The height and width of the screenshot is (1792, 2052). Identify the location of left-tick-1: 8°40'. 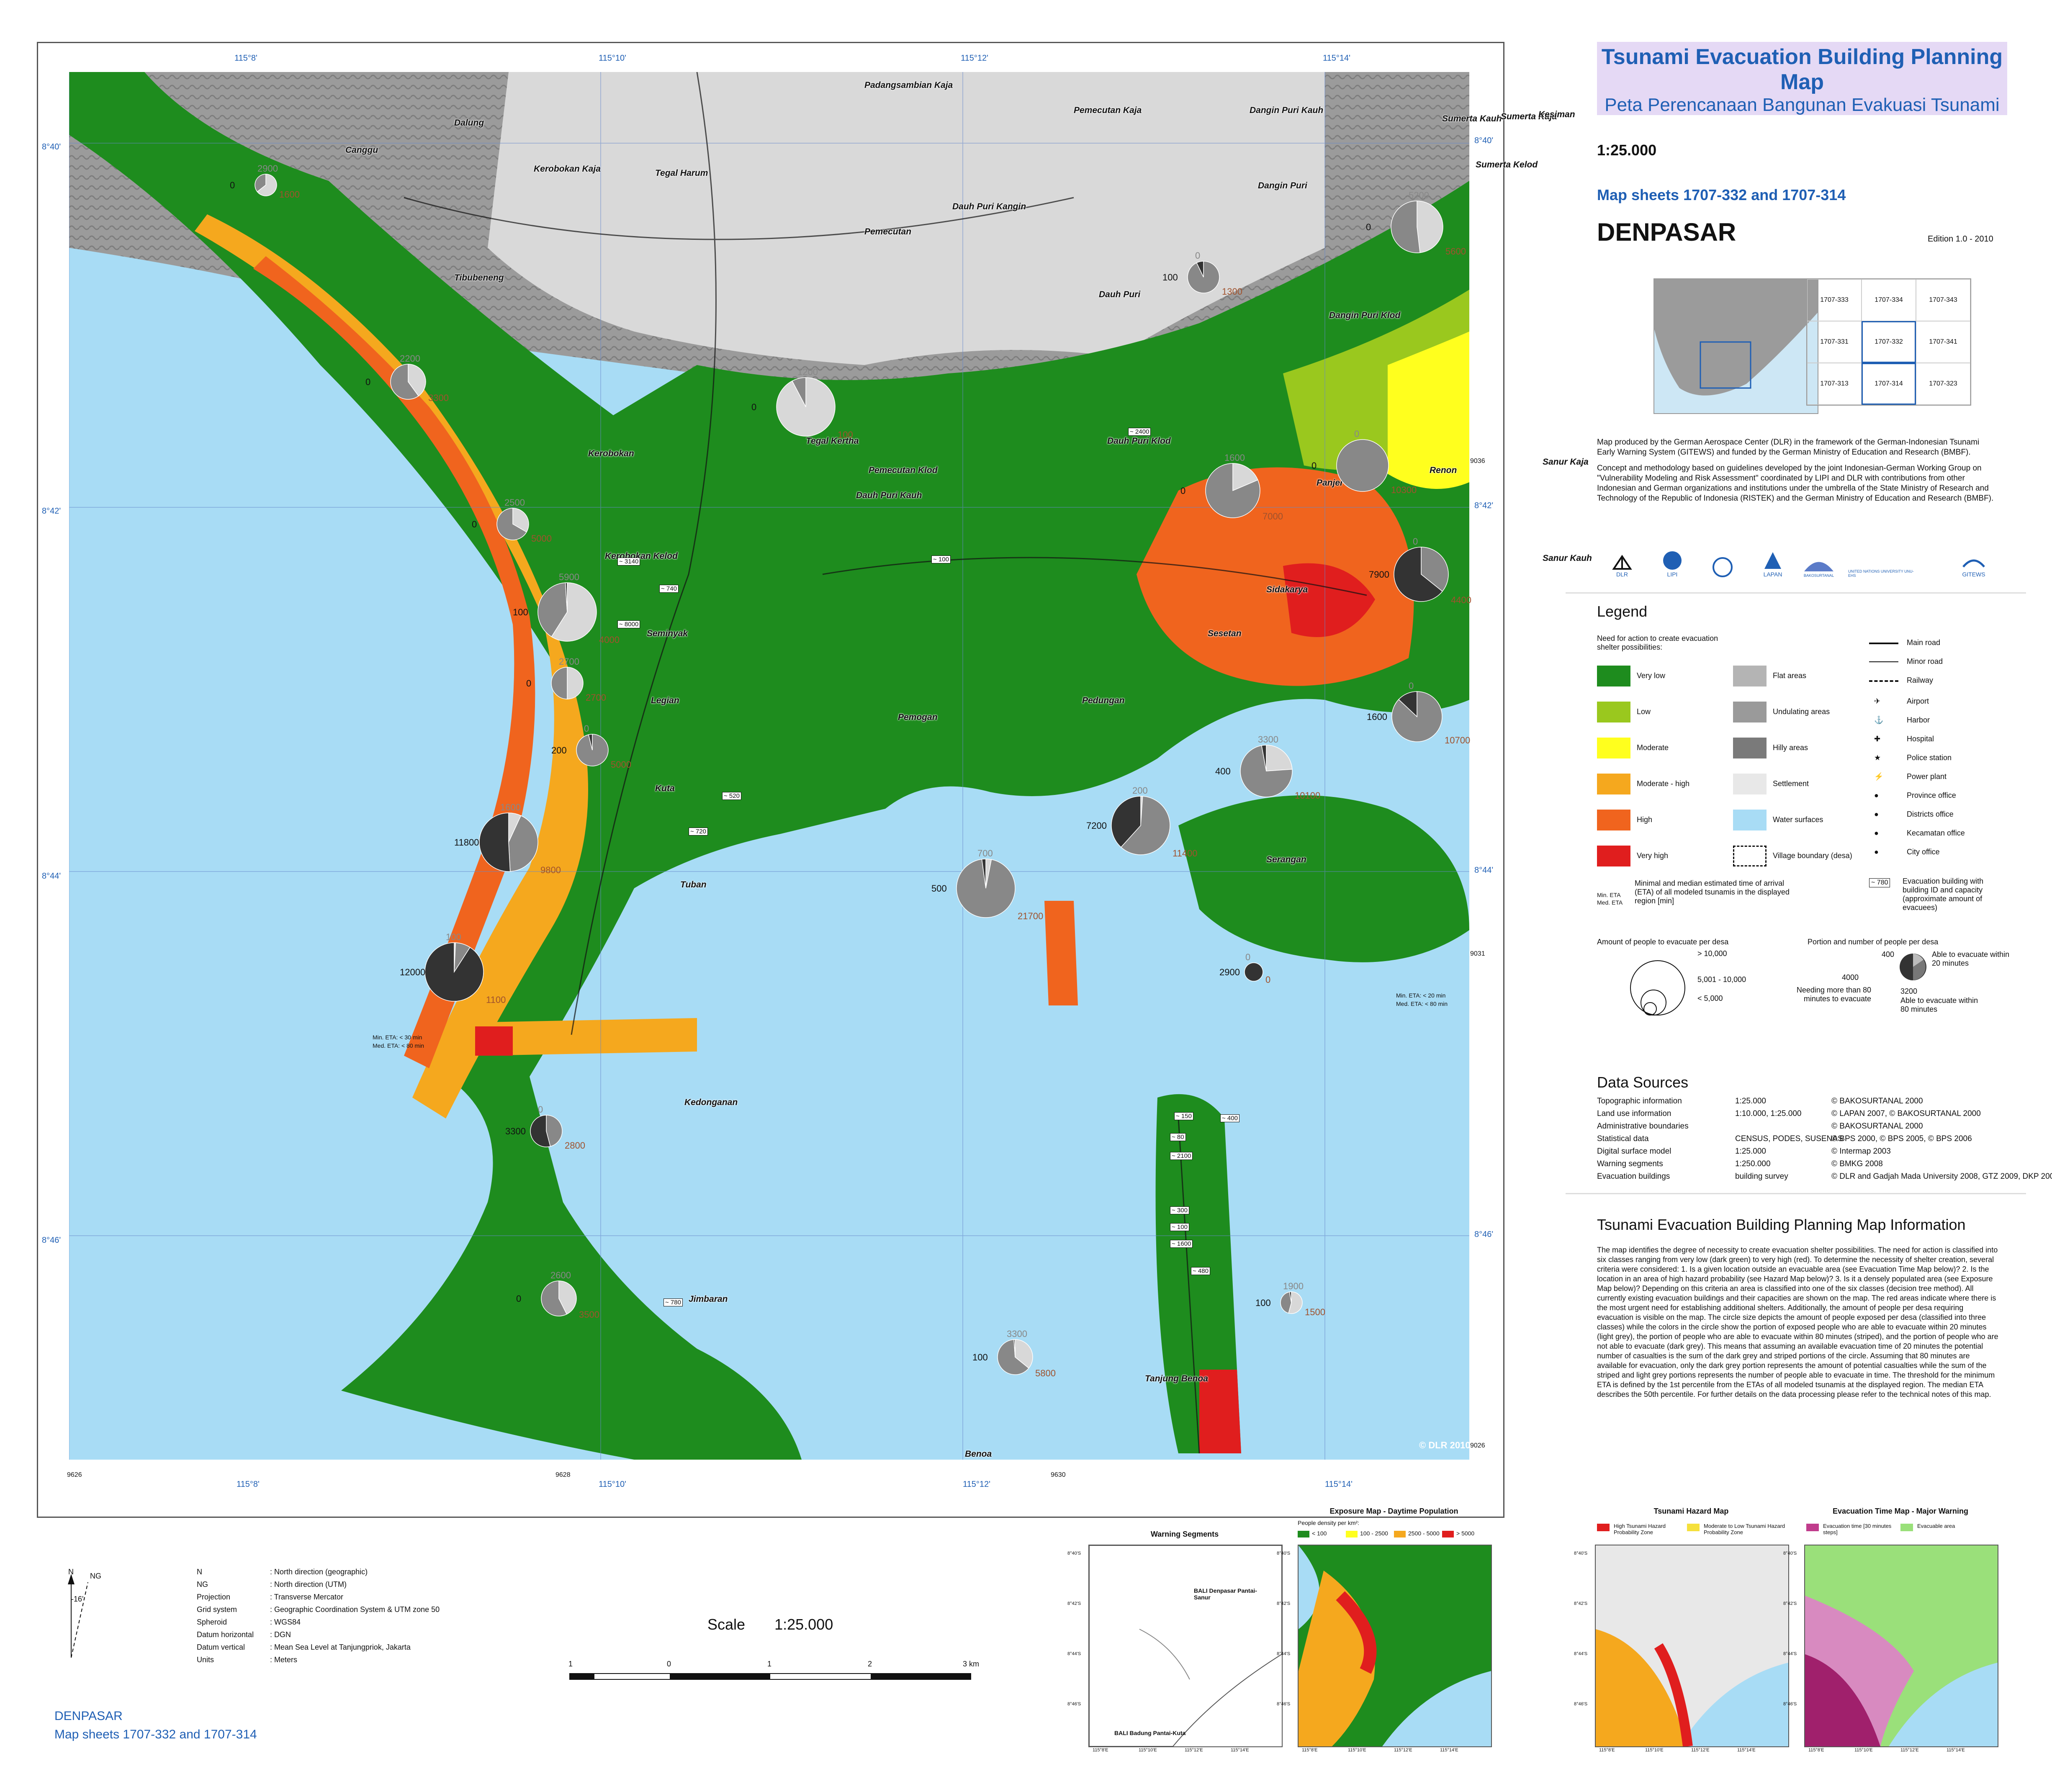
(51, 147).